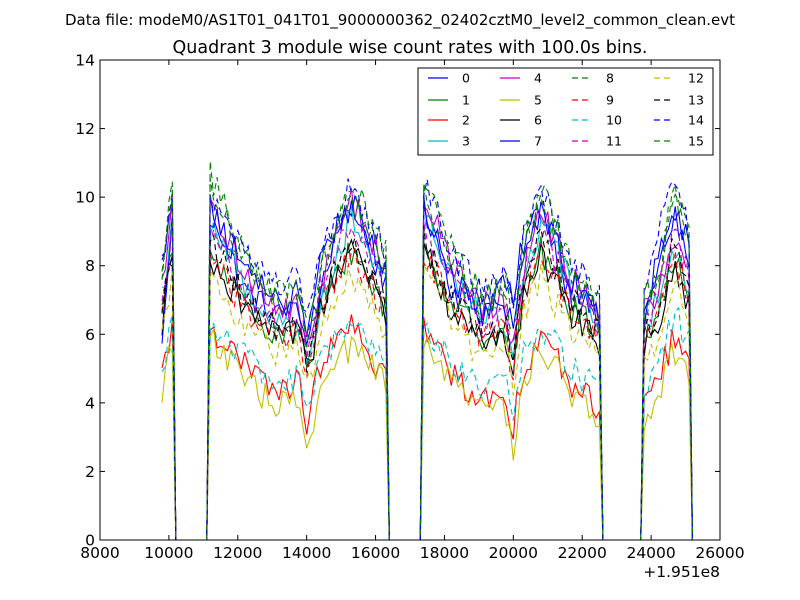 The width and height of the screenshot is (800, 600). Describe the element at coordinates (610, 78) in the screenshot. I see `legend-label-8: 8` at that location.